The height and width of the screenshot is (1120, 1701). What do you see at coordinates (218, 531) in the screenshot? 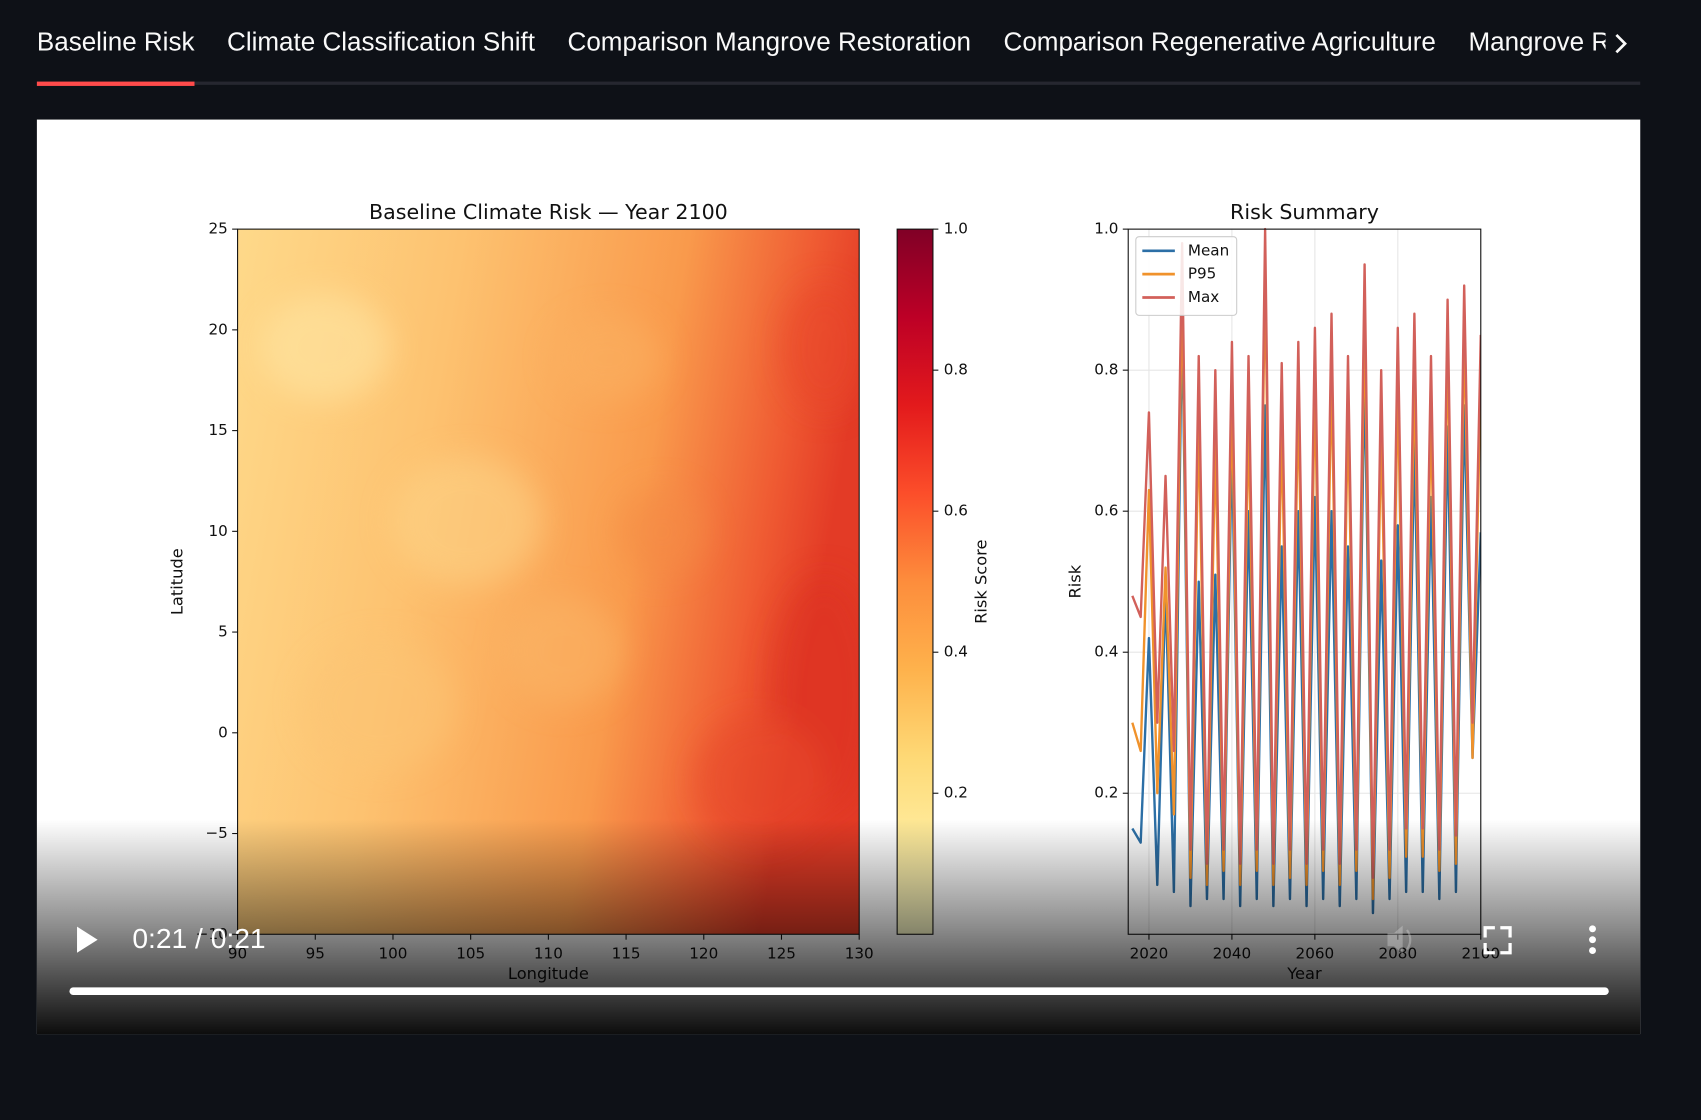
I see `y-tick-label: 10` at bounding box center [218, 531].